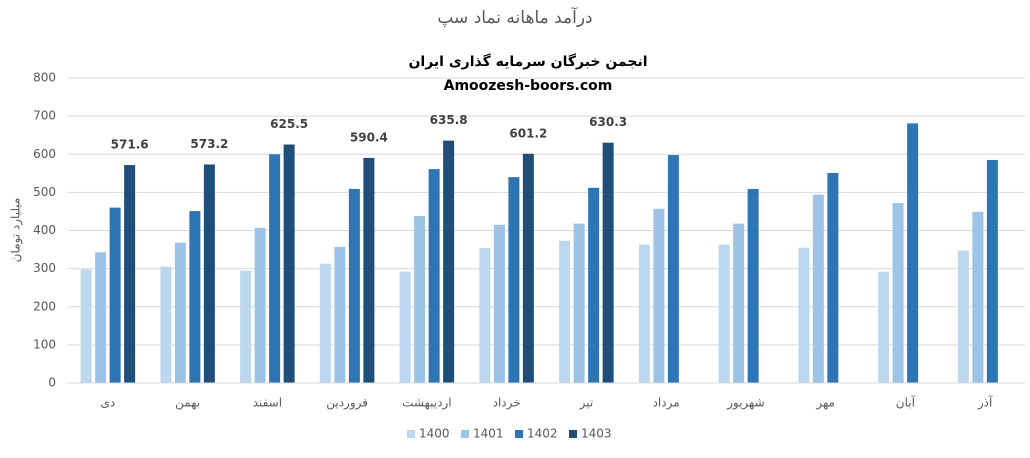 Image resolution: width=1030 pixels, height=458 pixels. What do you see at coordinates (16, 230) in the screenshot?
I see `y-axis-label: میلیارد تومان` at bounding box center [16, 230].